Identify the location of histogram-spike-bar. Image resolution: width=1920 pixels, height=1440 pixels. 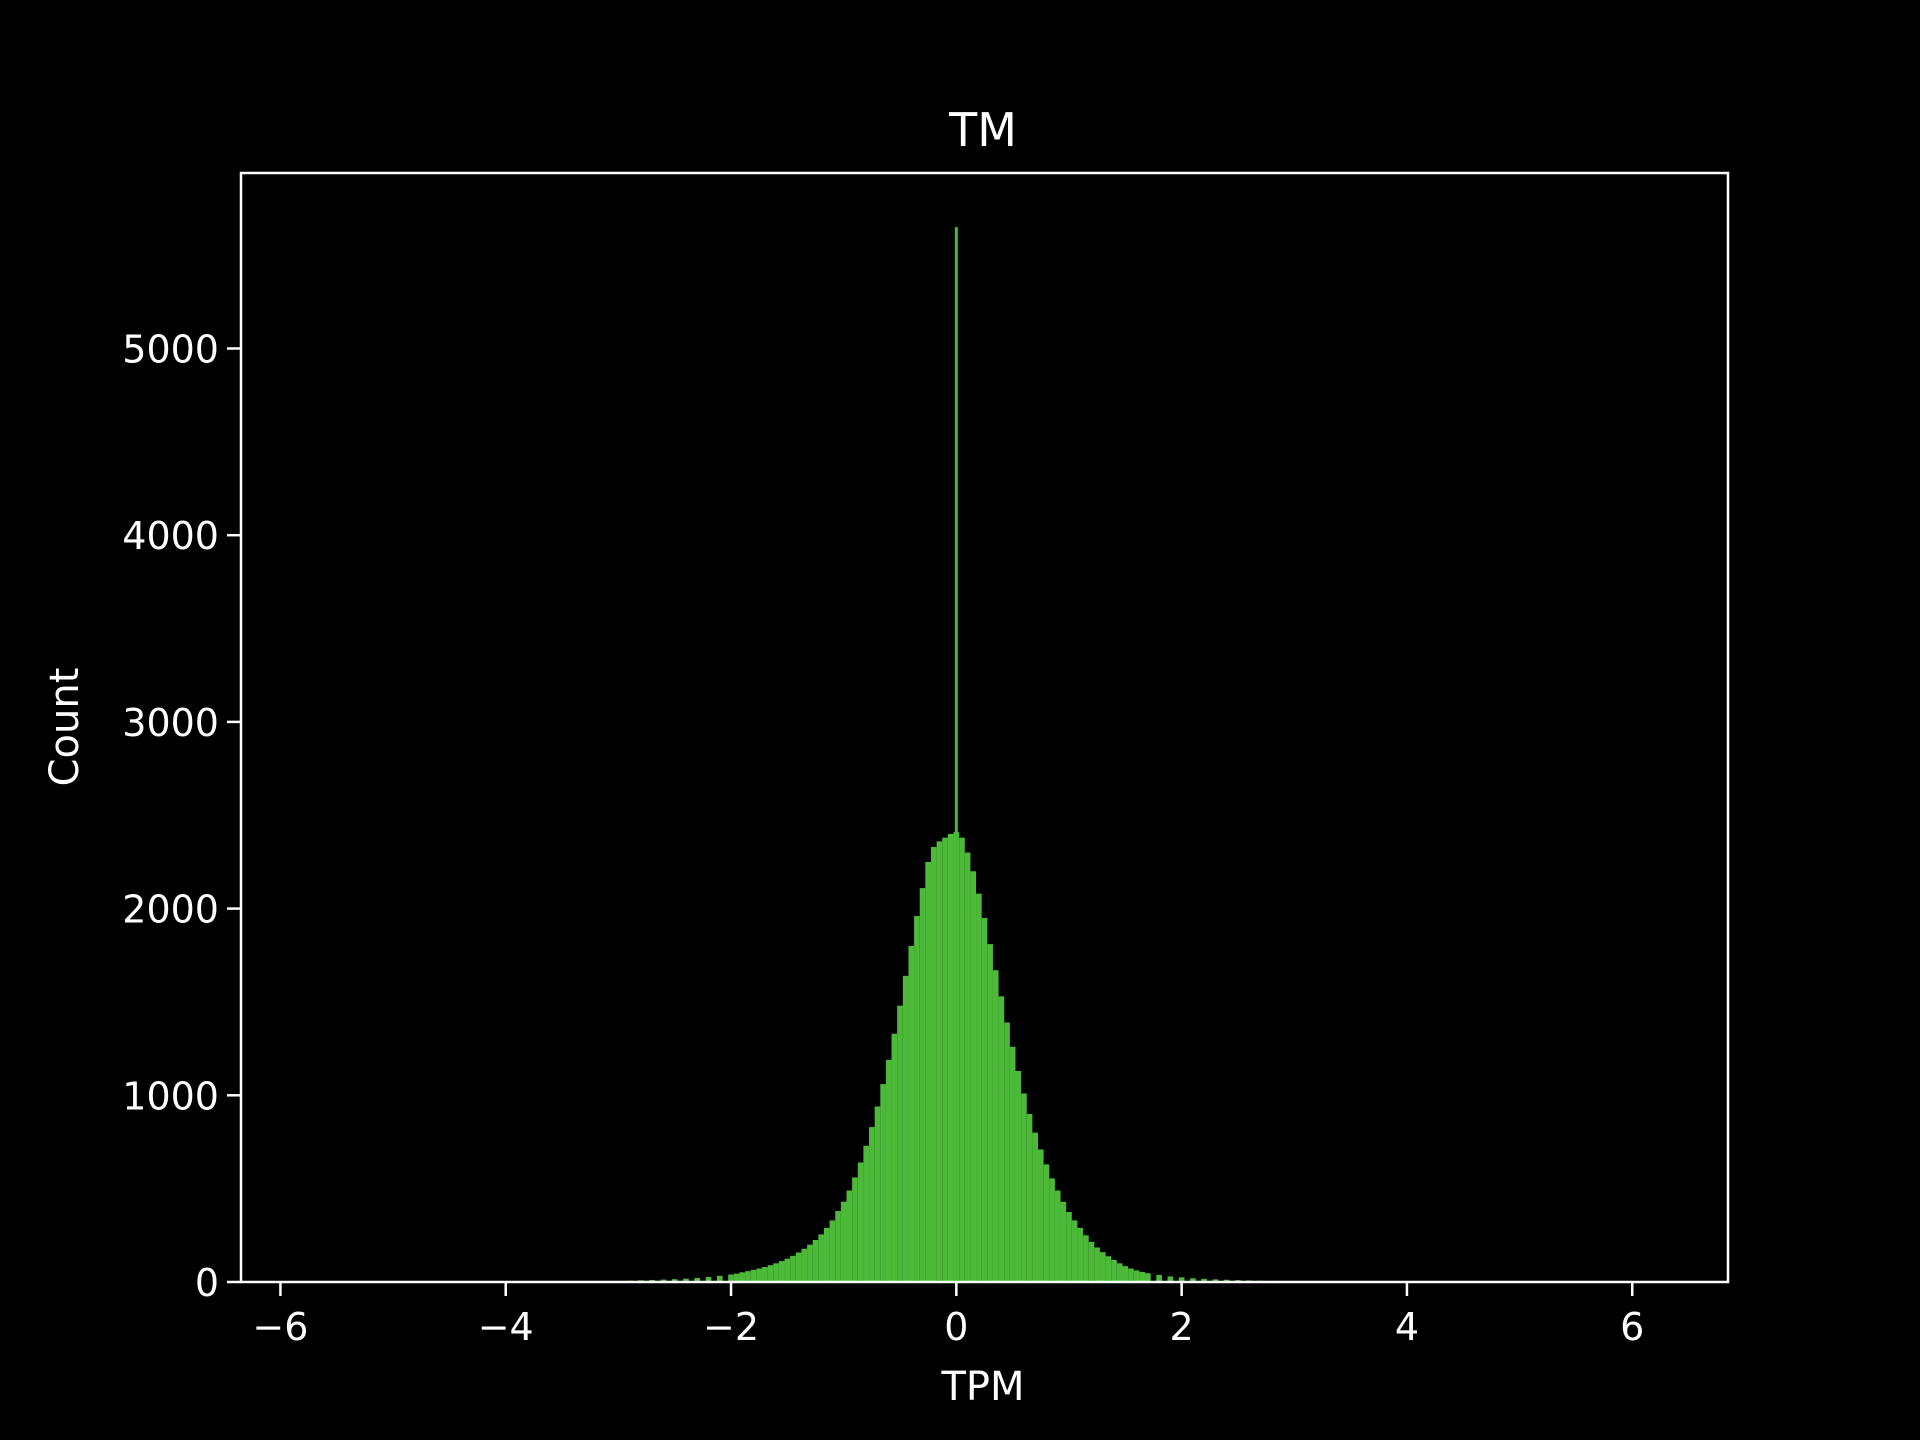
(956, 755).